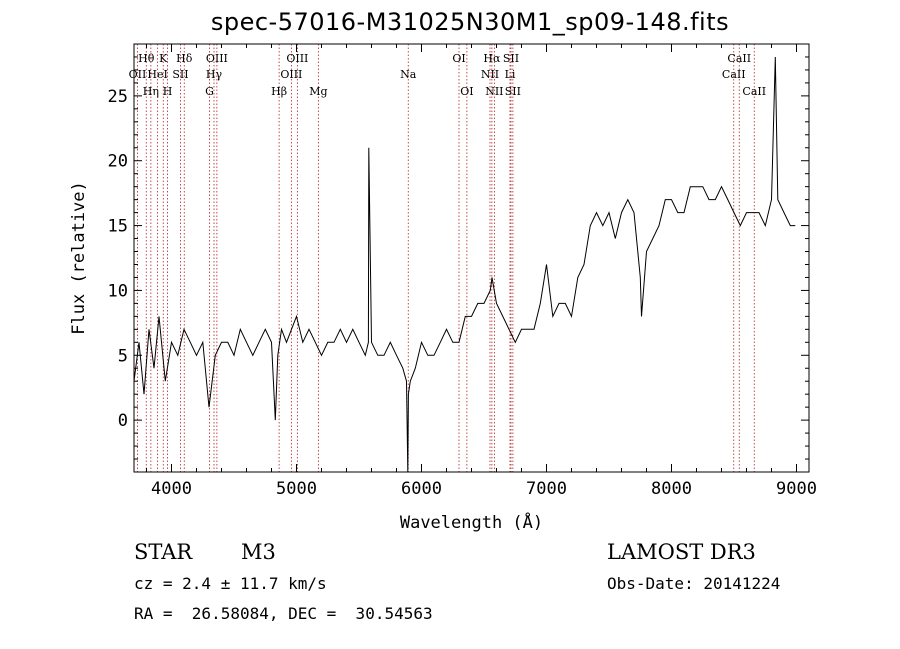  I want to click on line-label: Hη, so click(151, 91).